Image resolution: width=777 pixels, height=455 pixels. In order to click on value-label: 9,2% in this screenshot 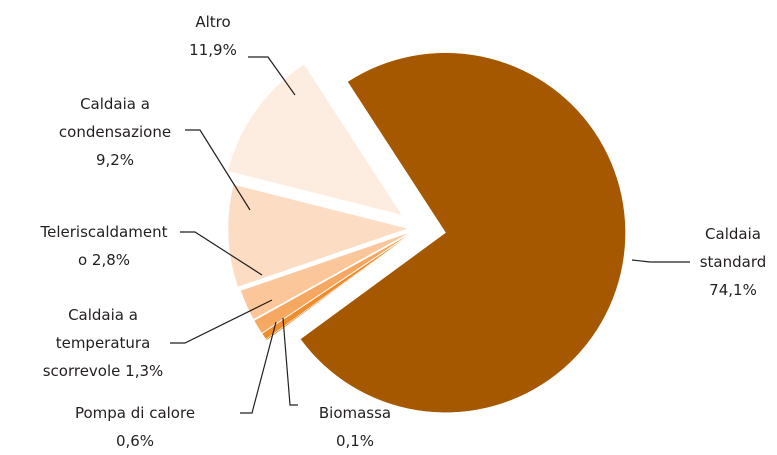, I will do `click(115, 160)`.